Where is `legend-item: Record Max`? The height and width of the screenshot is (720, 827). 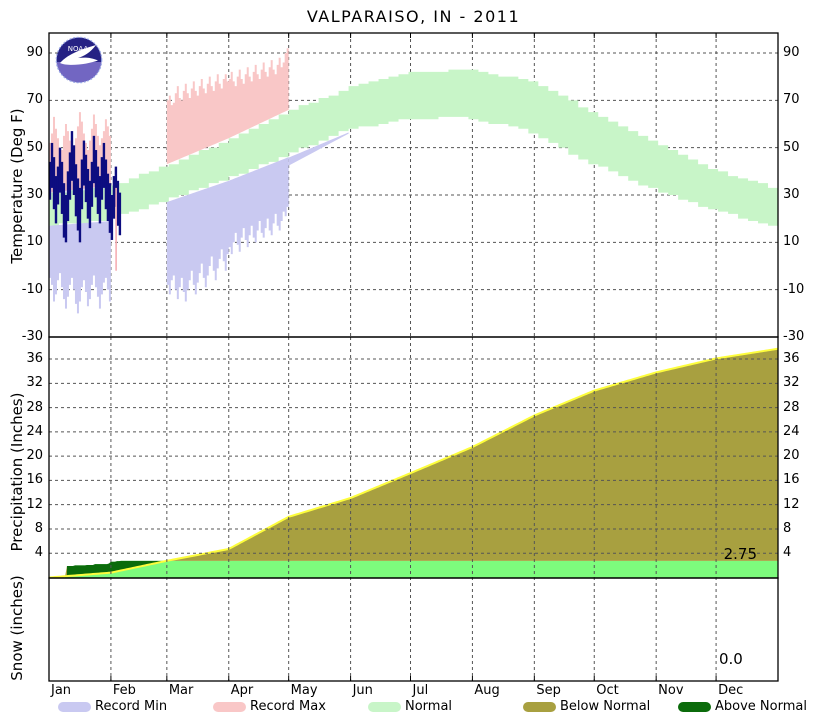 legend-item: Record Max is located at coordinates (269, 707).